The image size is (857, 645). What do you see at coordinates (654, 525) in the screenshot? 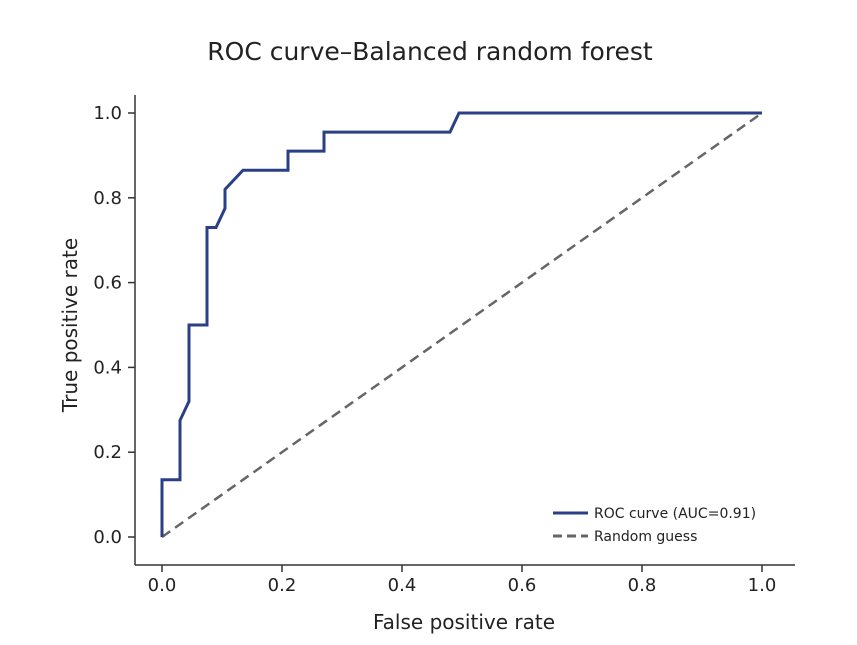
I see `legend: ROC curve (AUC=0.91) Random guess` at bounding box center [654, 525].